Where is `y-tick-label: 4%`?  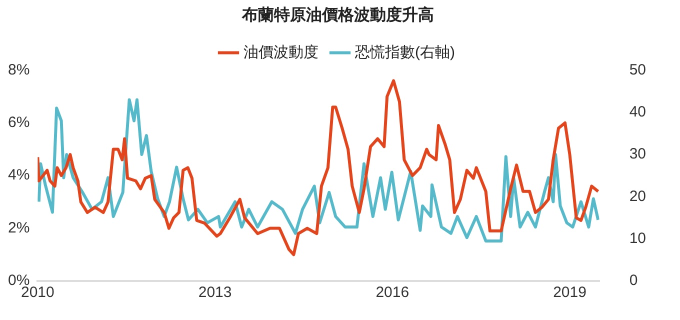 y-tick-label: 4% is located at coordinates (19, 175).